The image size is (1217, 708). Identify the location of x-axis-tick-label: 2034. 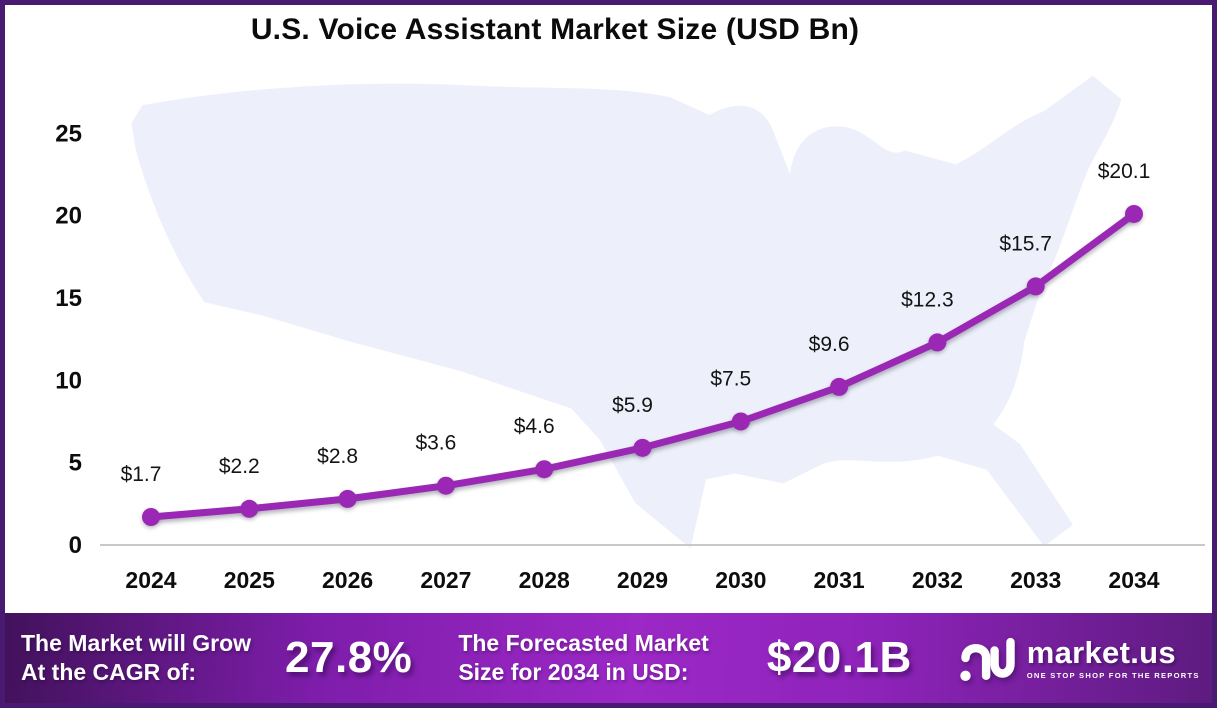
(1133, 580).